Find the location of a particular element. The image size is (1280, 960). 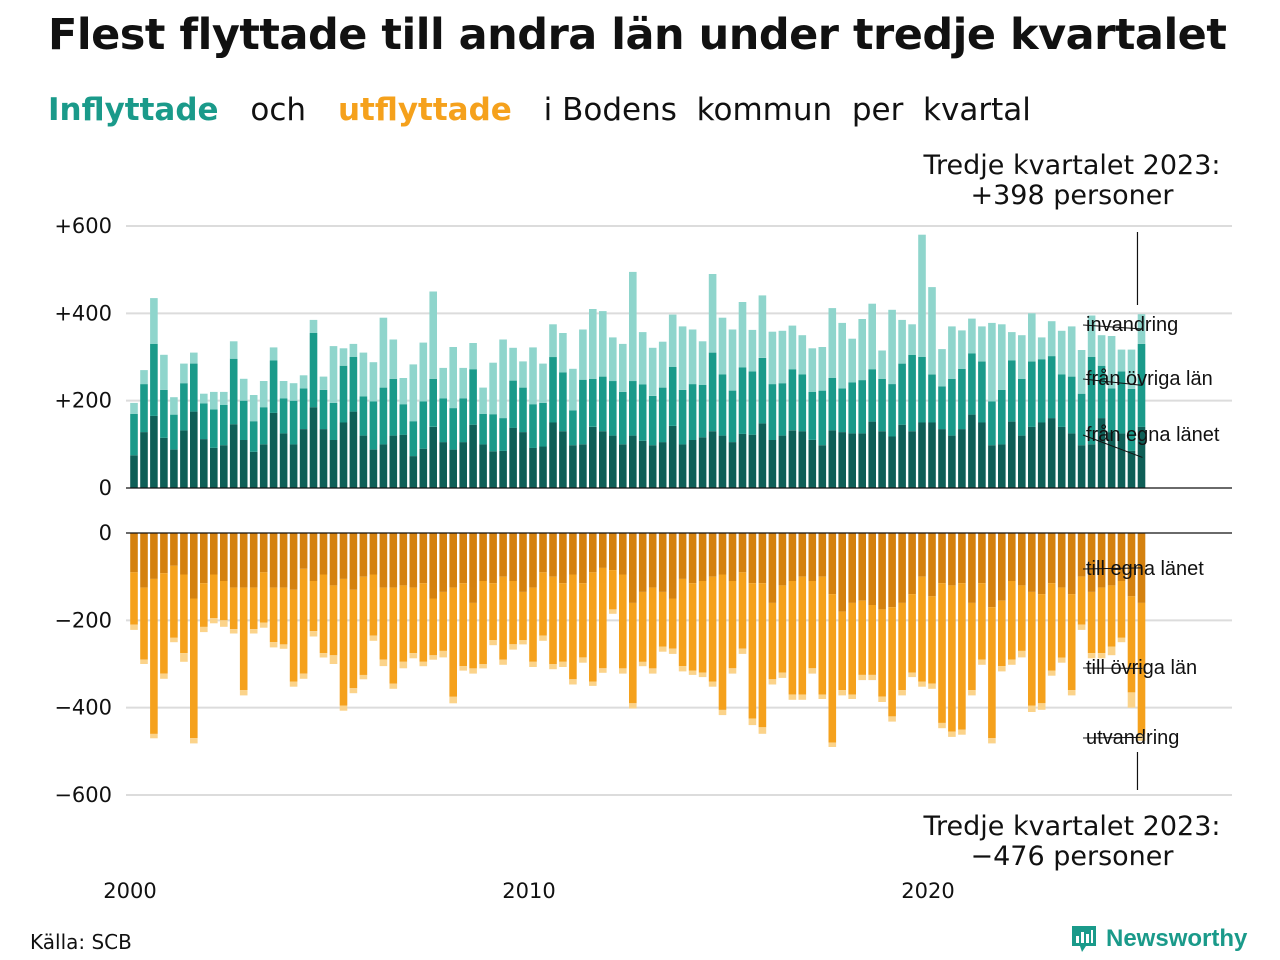

bottom-y-tick-label: −200 is located at coordinates (83, 620).